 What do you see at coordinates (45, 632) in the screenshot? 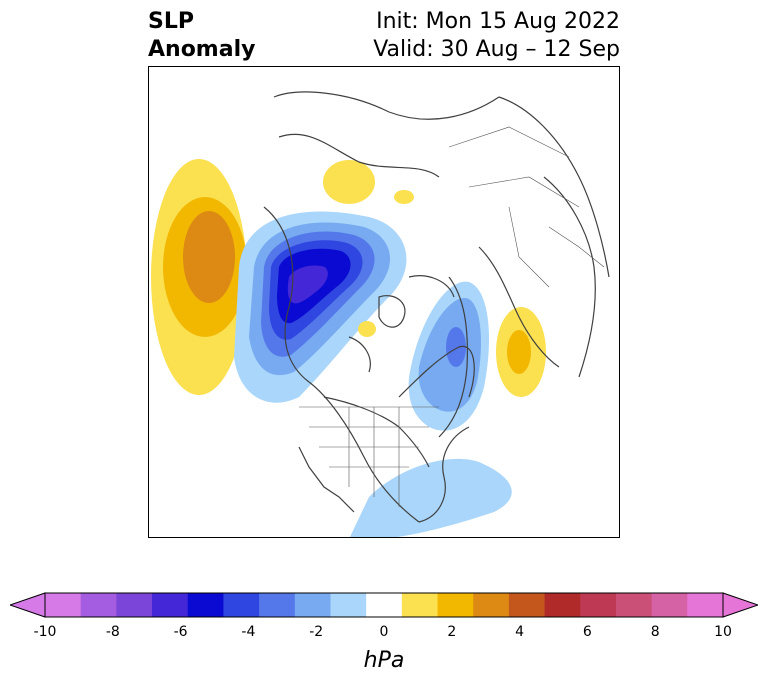
I see `colorbar-tick-label: -10` at bounding box center [45, 632].